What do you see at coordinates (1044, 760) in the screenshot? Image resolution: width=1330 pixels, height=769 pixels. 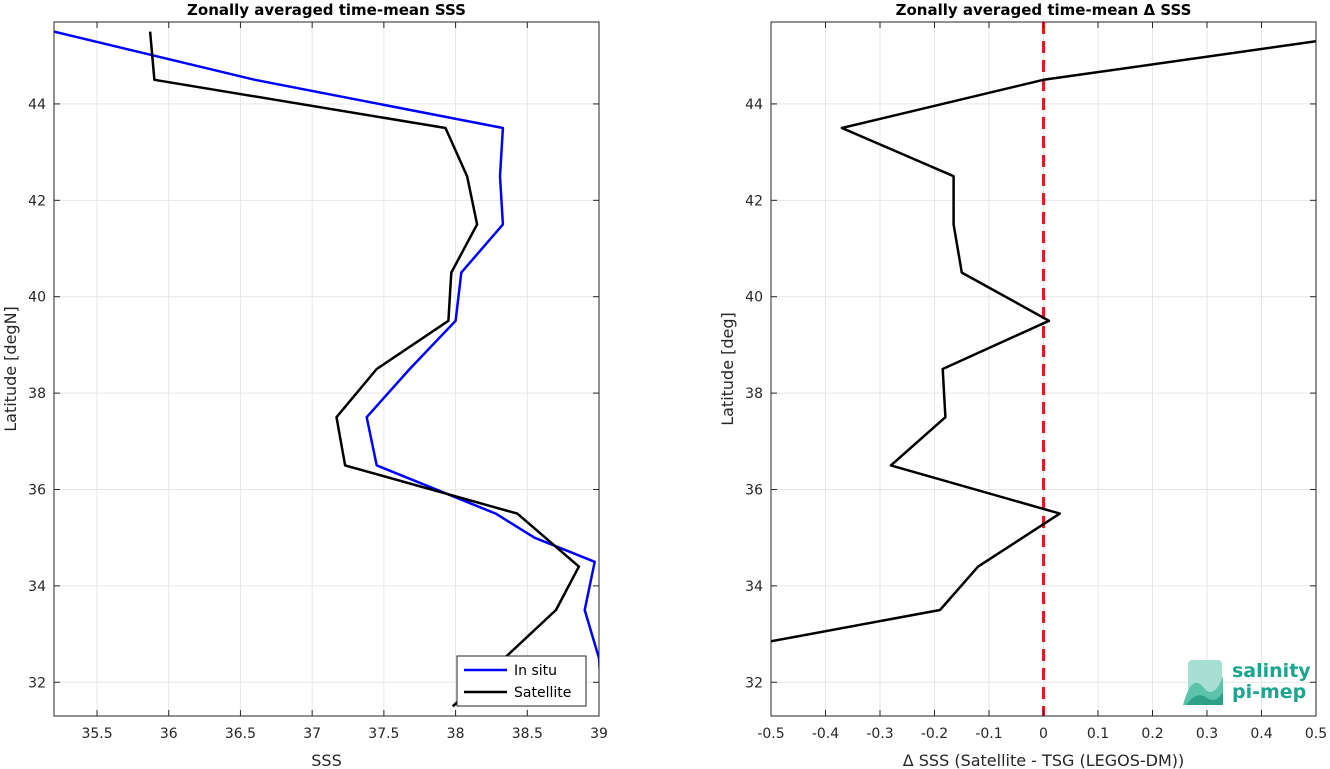 I see `chart-1-x-axis-label: Δ SSS (Satellite - TSG (LEGOS-DM))` at bounding box center [1044, 760].